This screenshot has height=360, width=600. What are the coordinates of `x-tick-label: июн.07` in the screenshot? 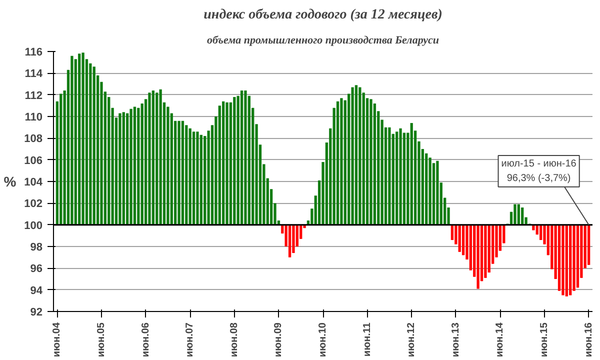 It's located at (190, 340).